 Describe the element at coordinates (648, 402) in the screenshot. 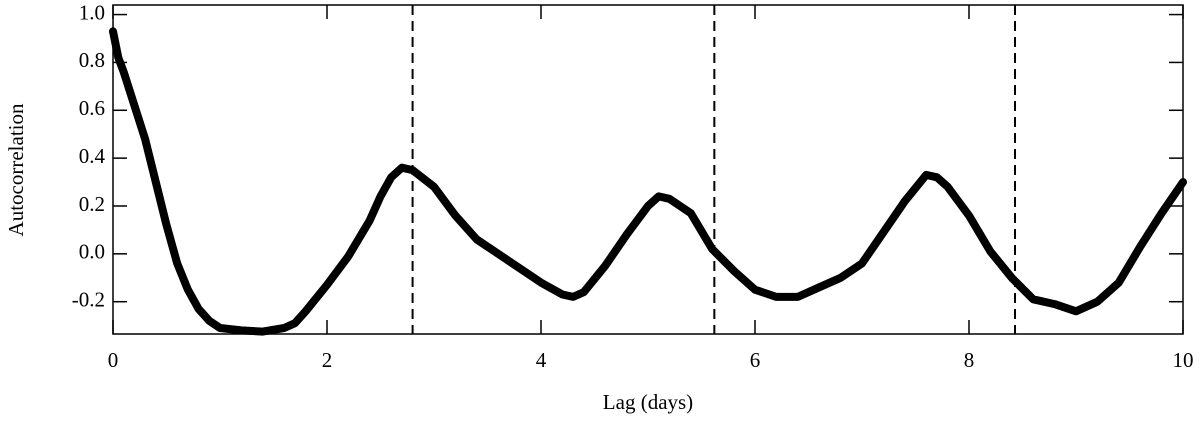

I see `x-axis-label: Lag (days)` at that location.